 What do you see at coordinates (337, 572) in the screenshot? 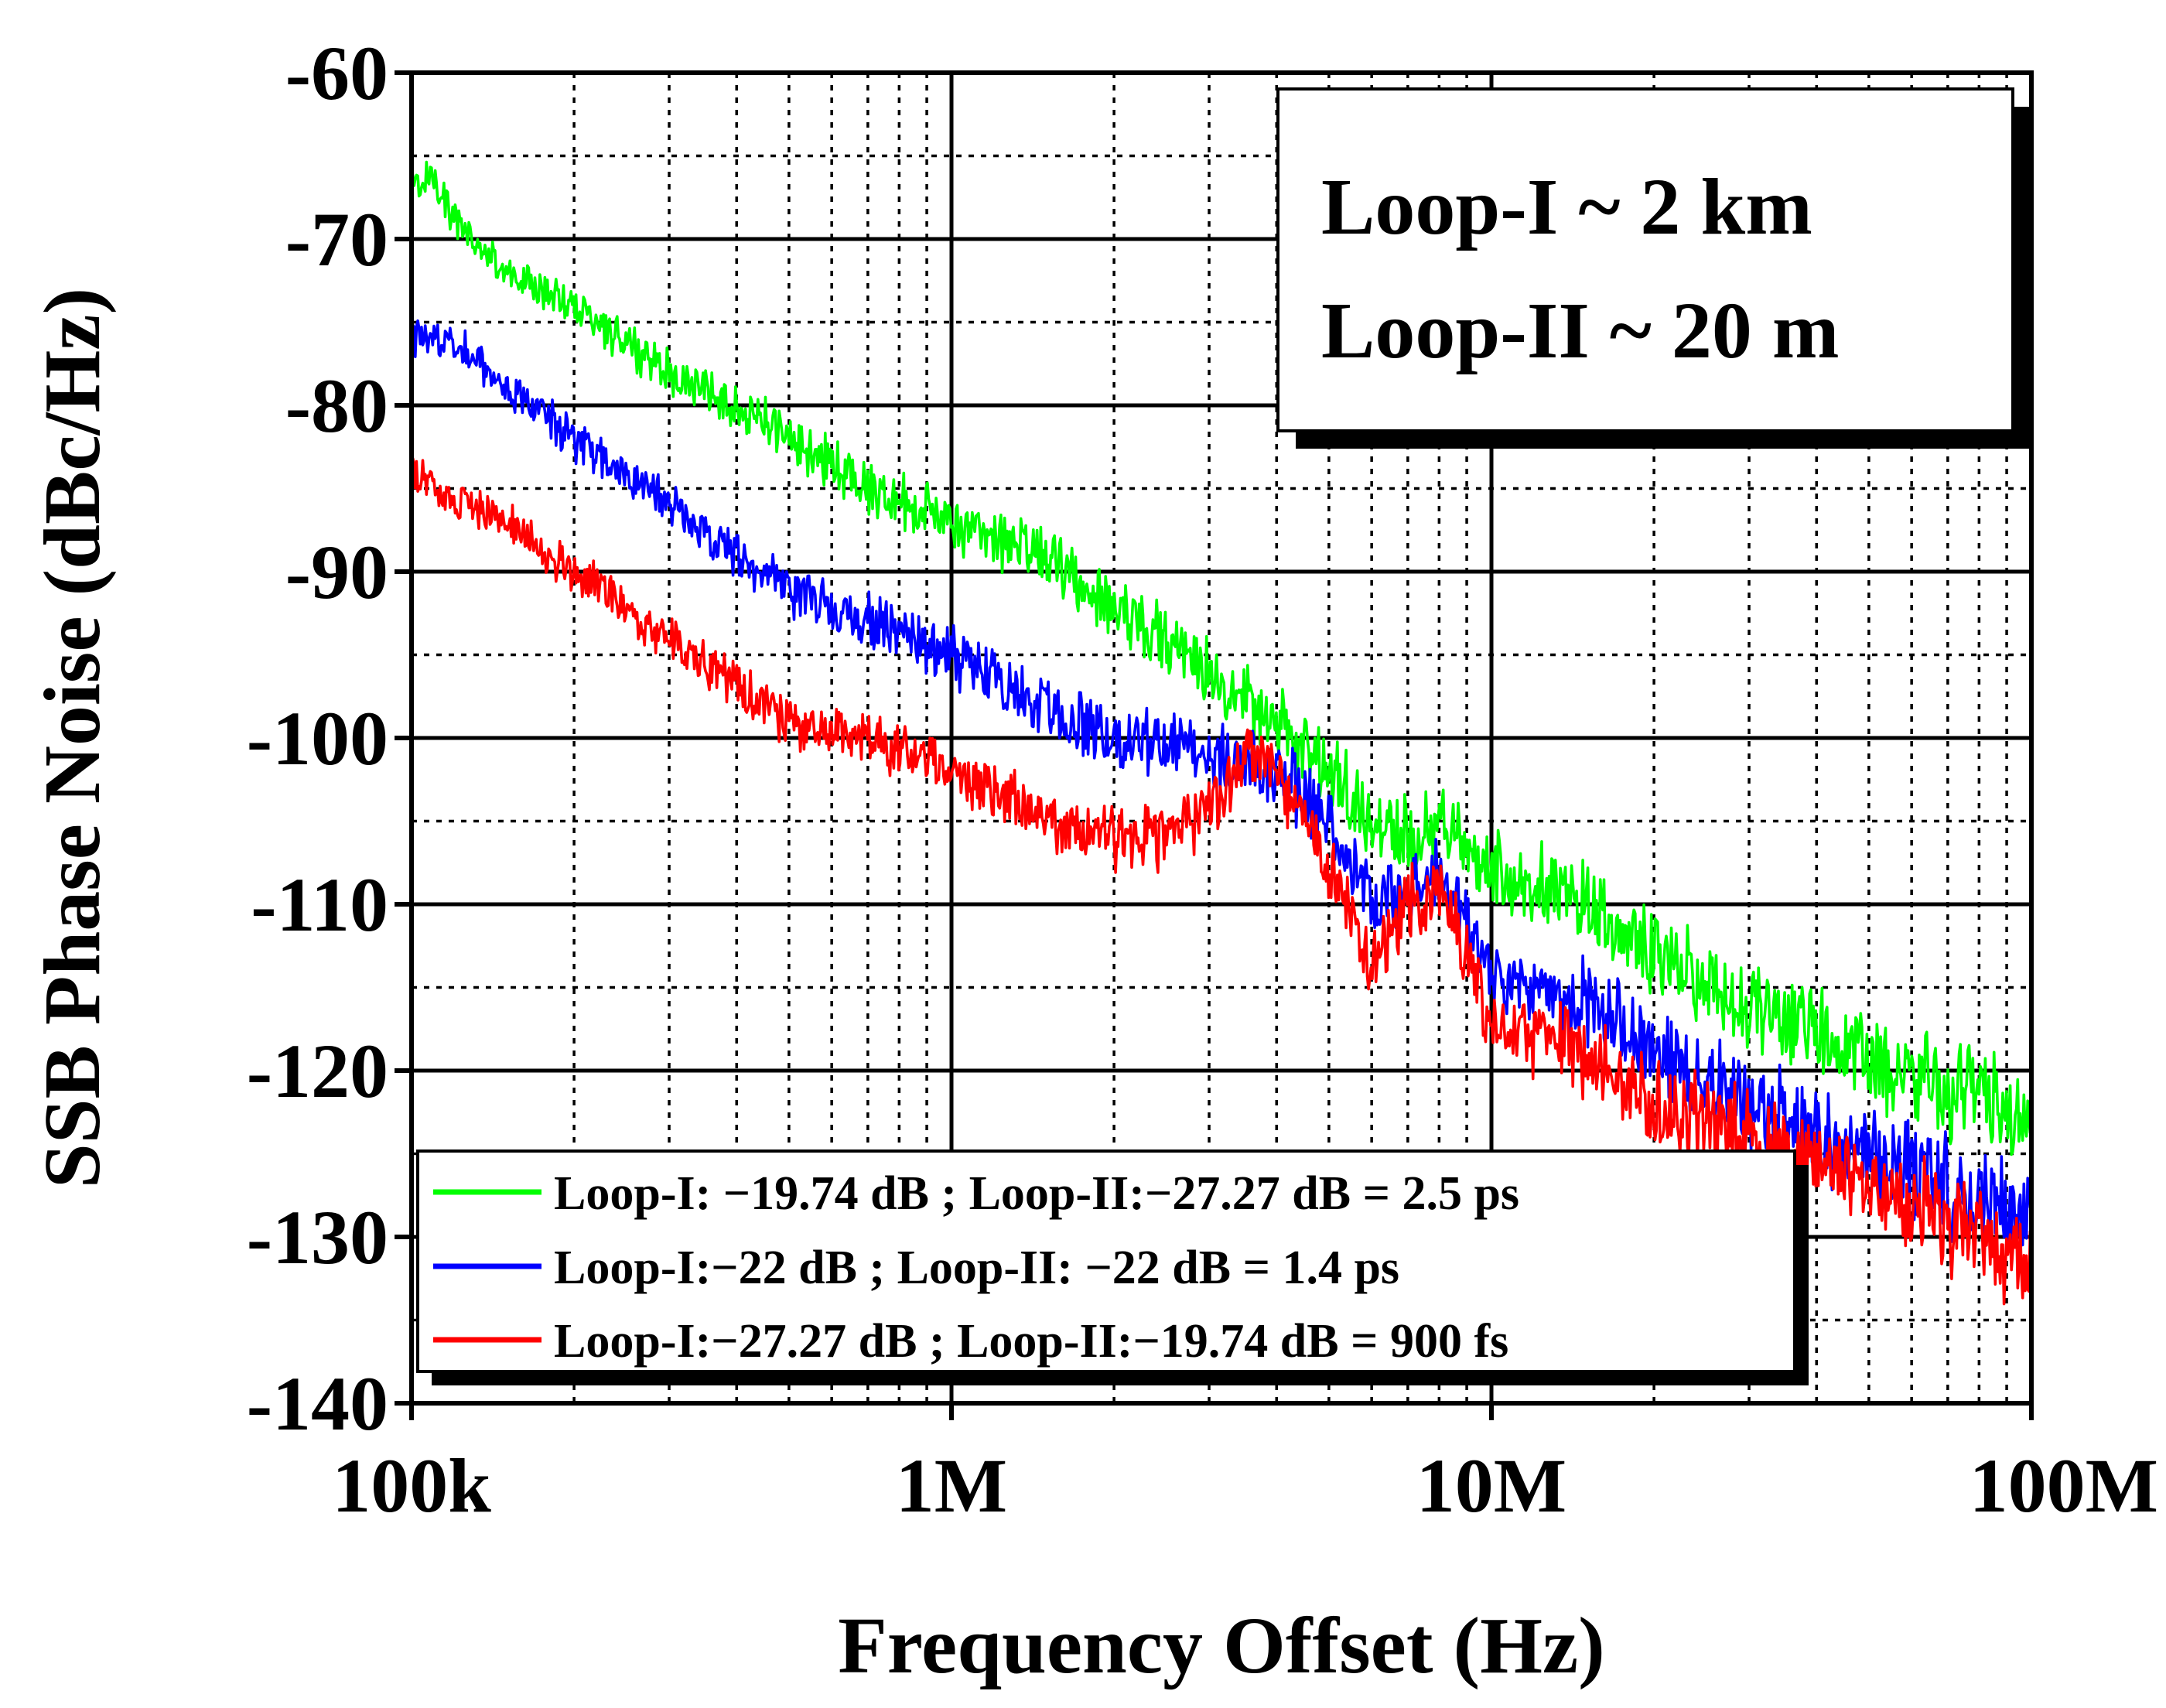
I see `y-tick-label: -90` at bounding box center [337, 572].